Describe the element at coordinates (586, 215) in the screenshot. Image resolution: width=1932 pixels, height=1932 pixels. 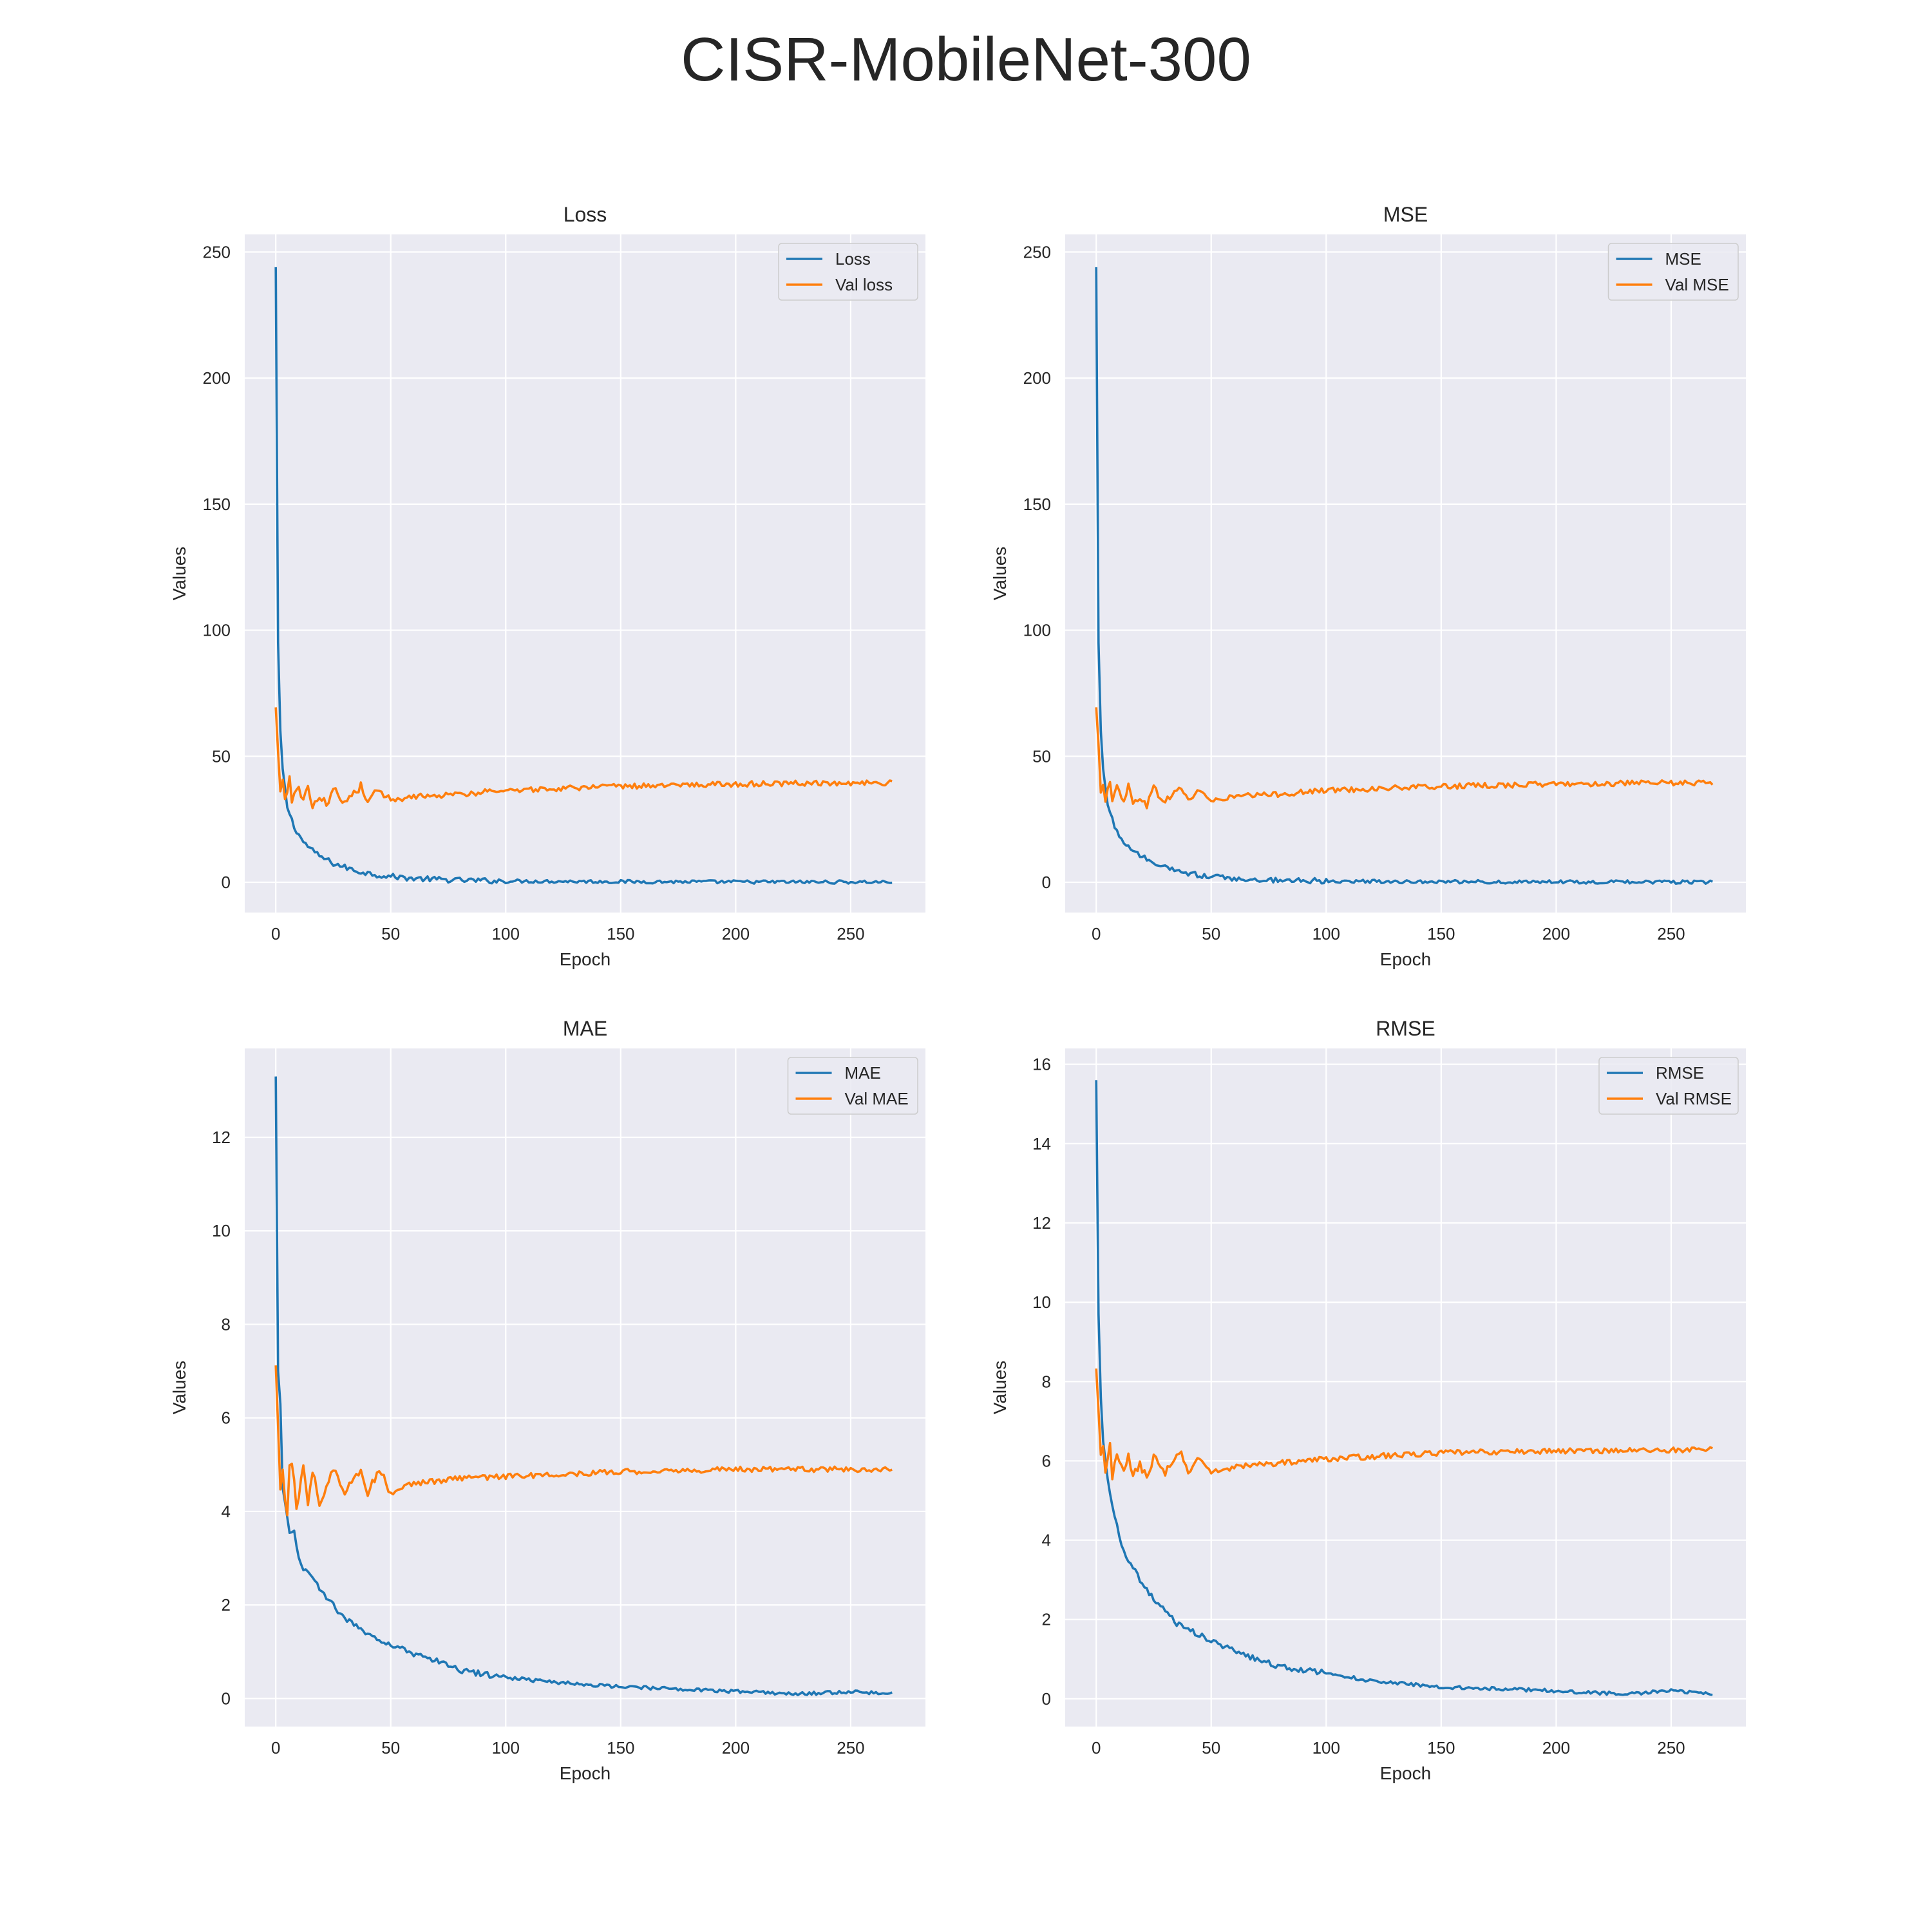
I see `subplot-title: Loss` at that location.